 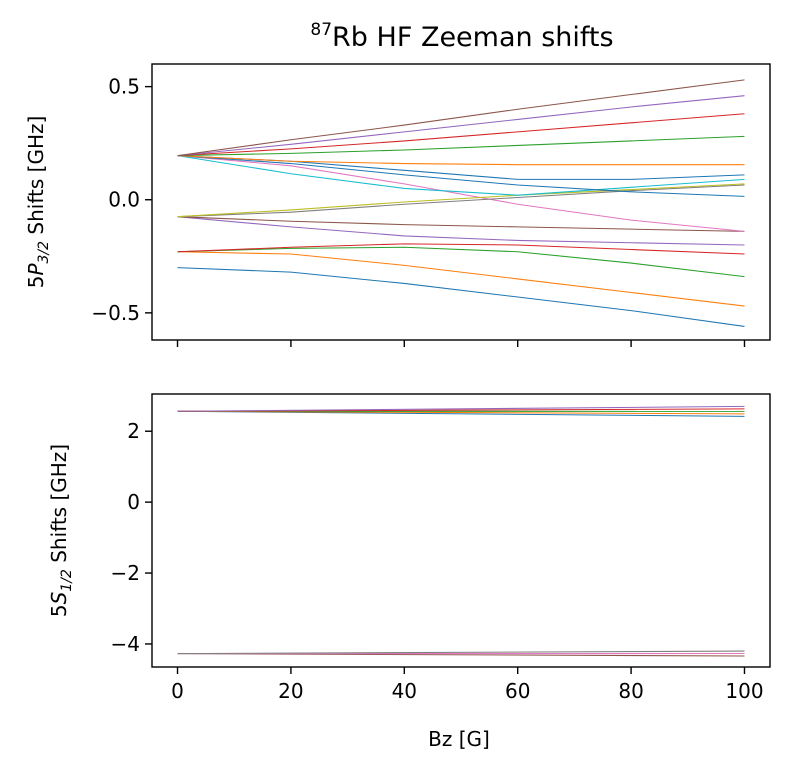 What do you see at coordinates (290, 691) in the screenshot?
I see `x-tick-label: 20` at bounding box center [290, 691].